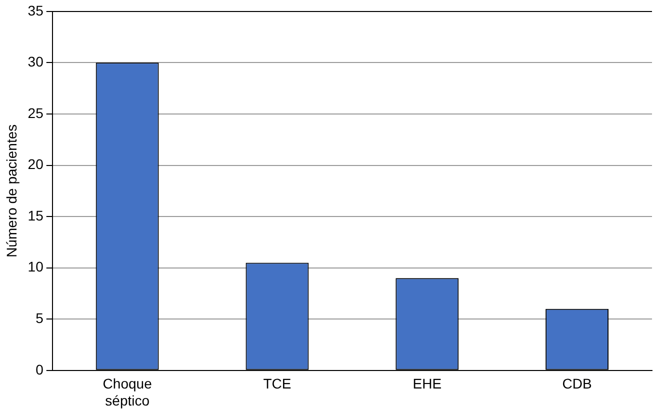  What do you see at coordinates (427, 384) in the screenshot?
I see `x-tick-label: EHE` at bounding box center [427, 384].